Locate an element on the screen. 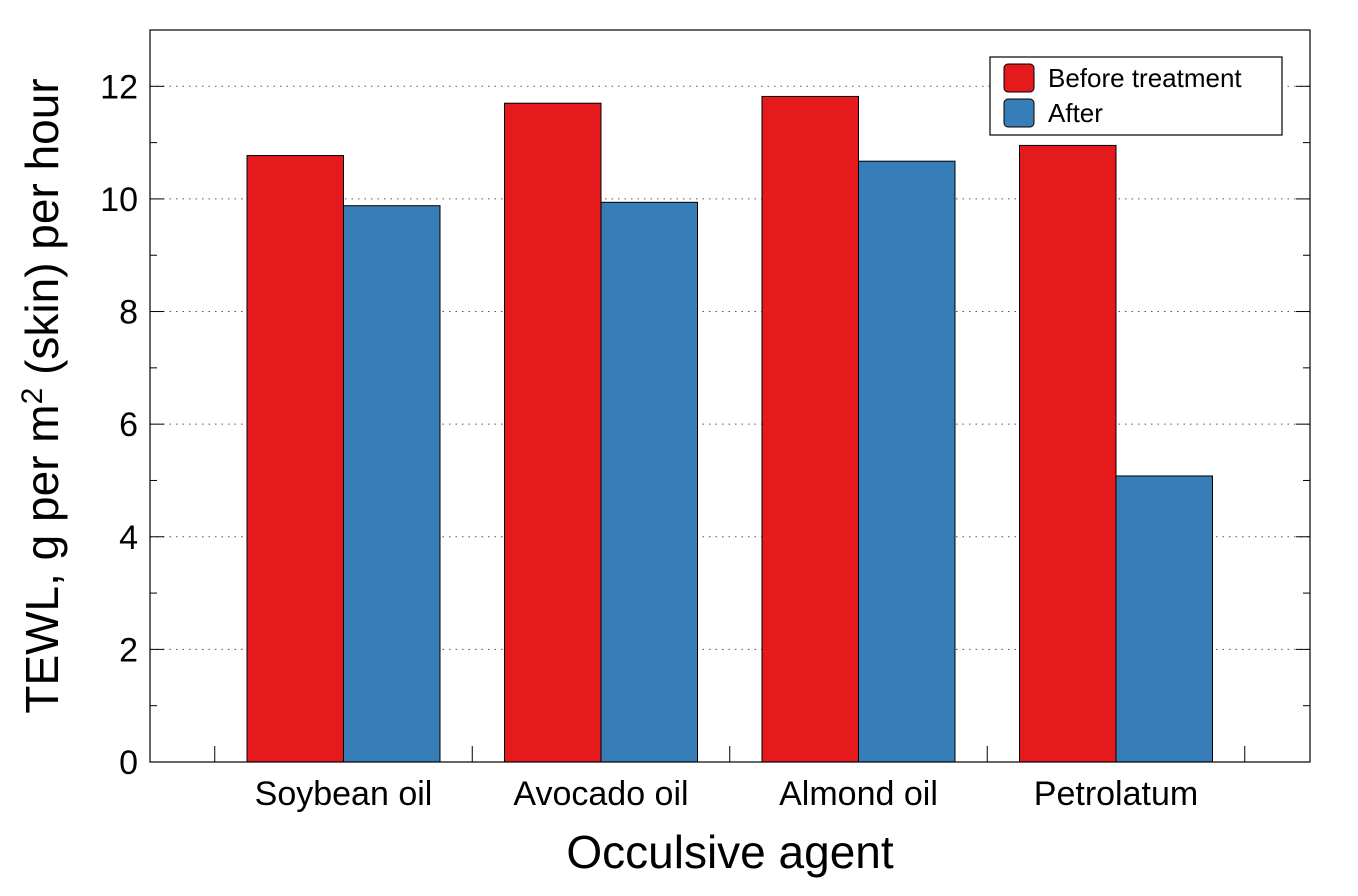  y-tick-label: 4 is located at coordinates (128, 538).